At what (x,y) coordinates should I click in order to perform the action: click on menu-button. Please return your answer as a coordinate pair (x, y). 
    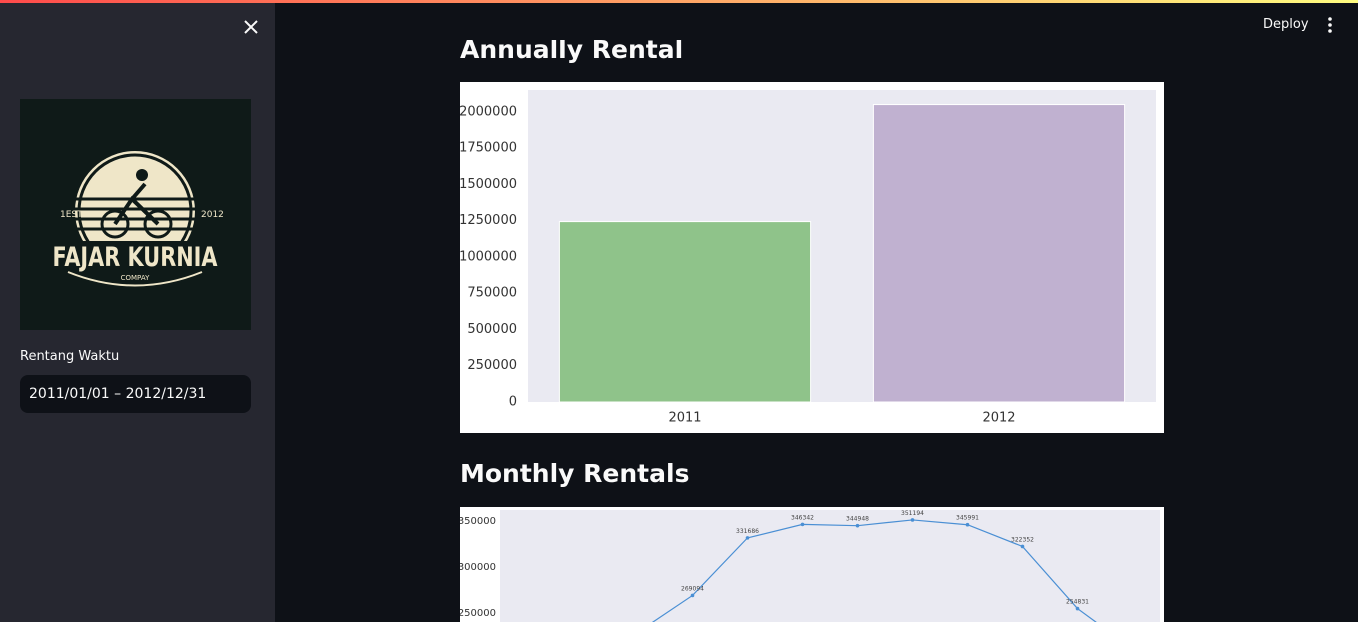
    Looking at the image, I should click on (1330, 25).